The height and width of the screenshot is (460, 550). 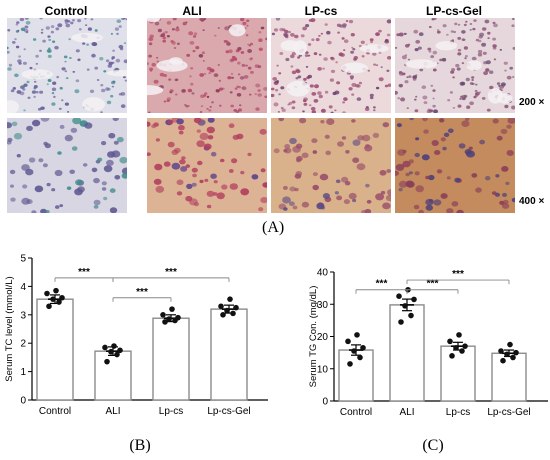 What do you see at coordinates (66, 11) in the screenshot?
I see `column-header-control: Control` at bounding box center [66, 11].